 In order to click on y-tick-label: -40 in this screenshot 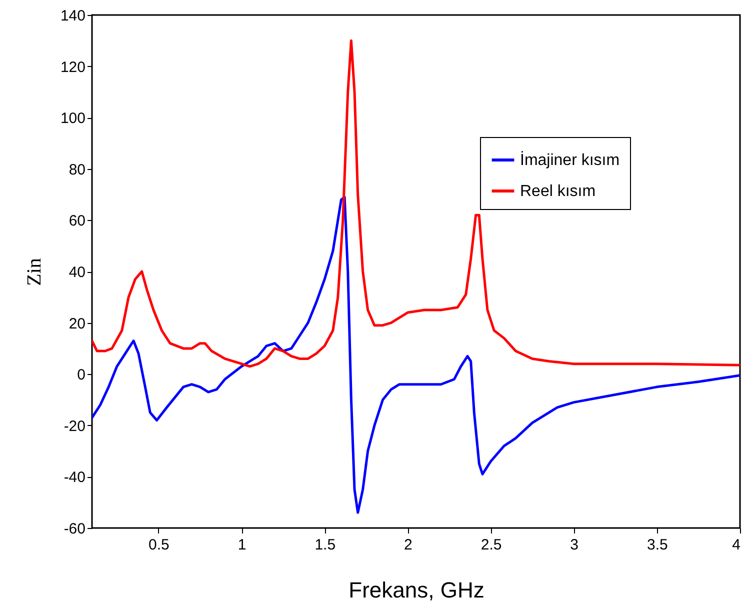, I will do `click(75, 477)`.